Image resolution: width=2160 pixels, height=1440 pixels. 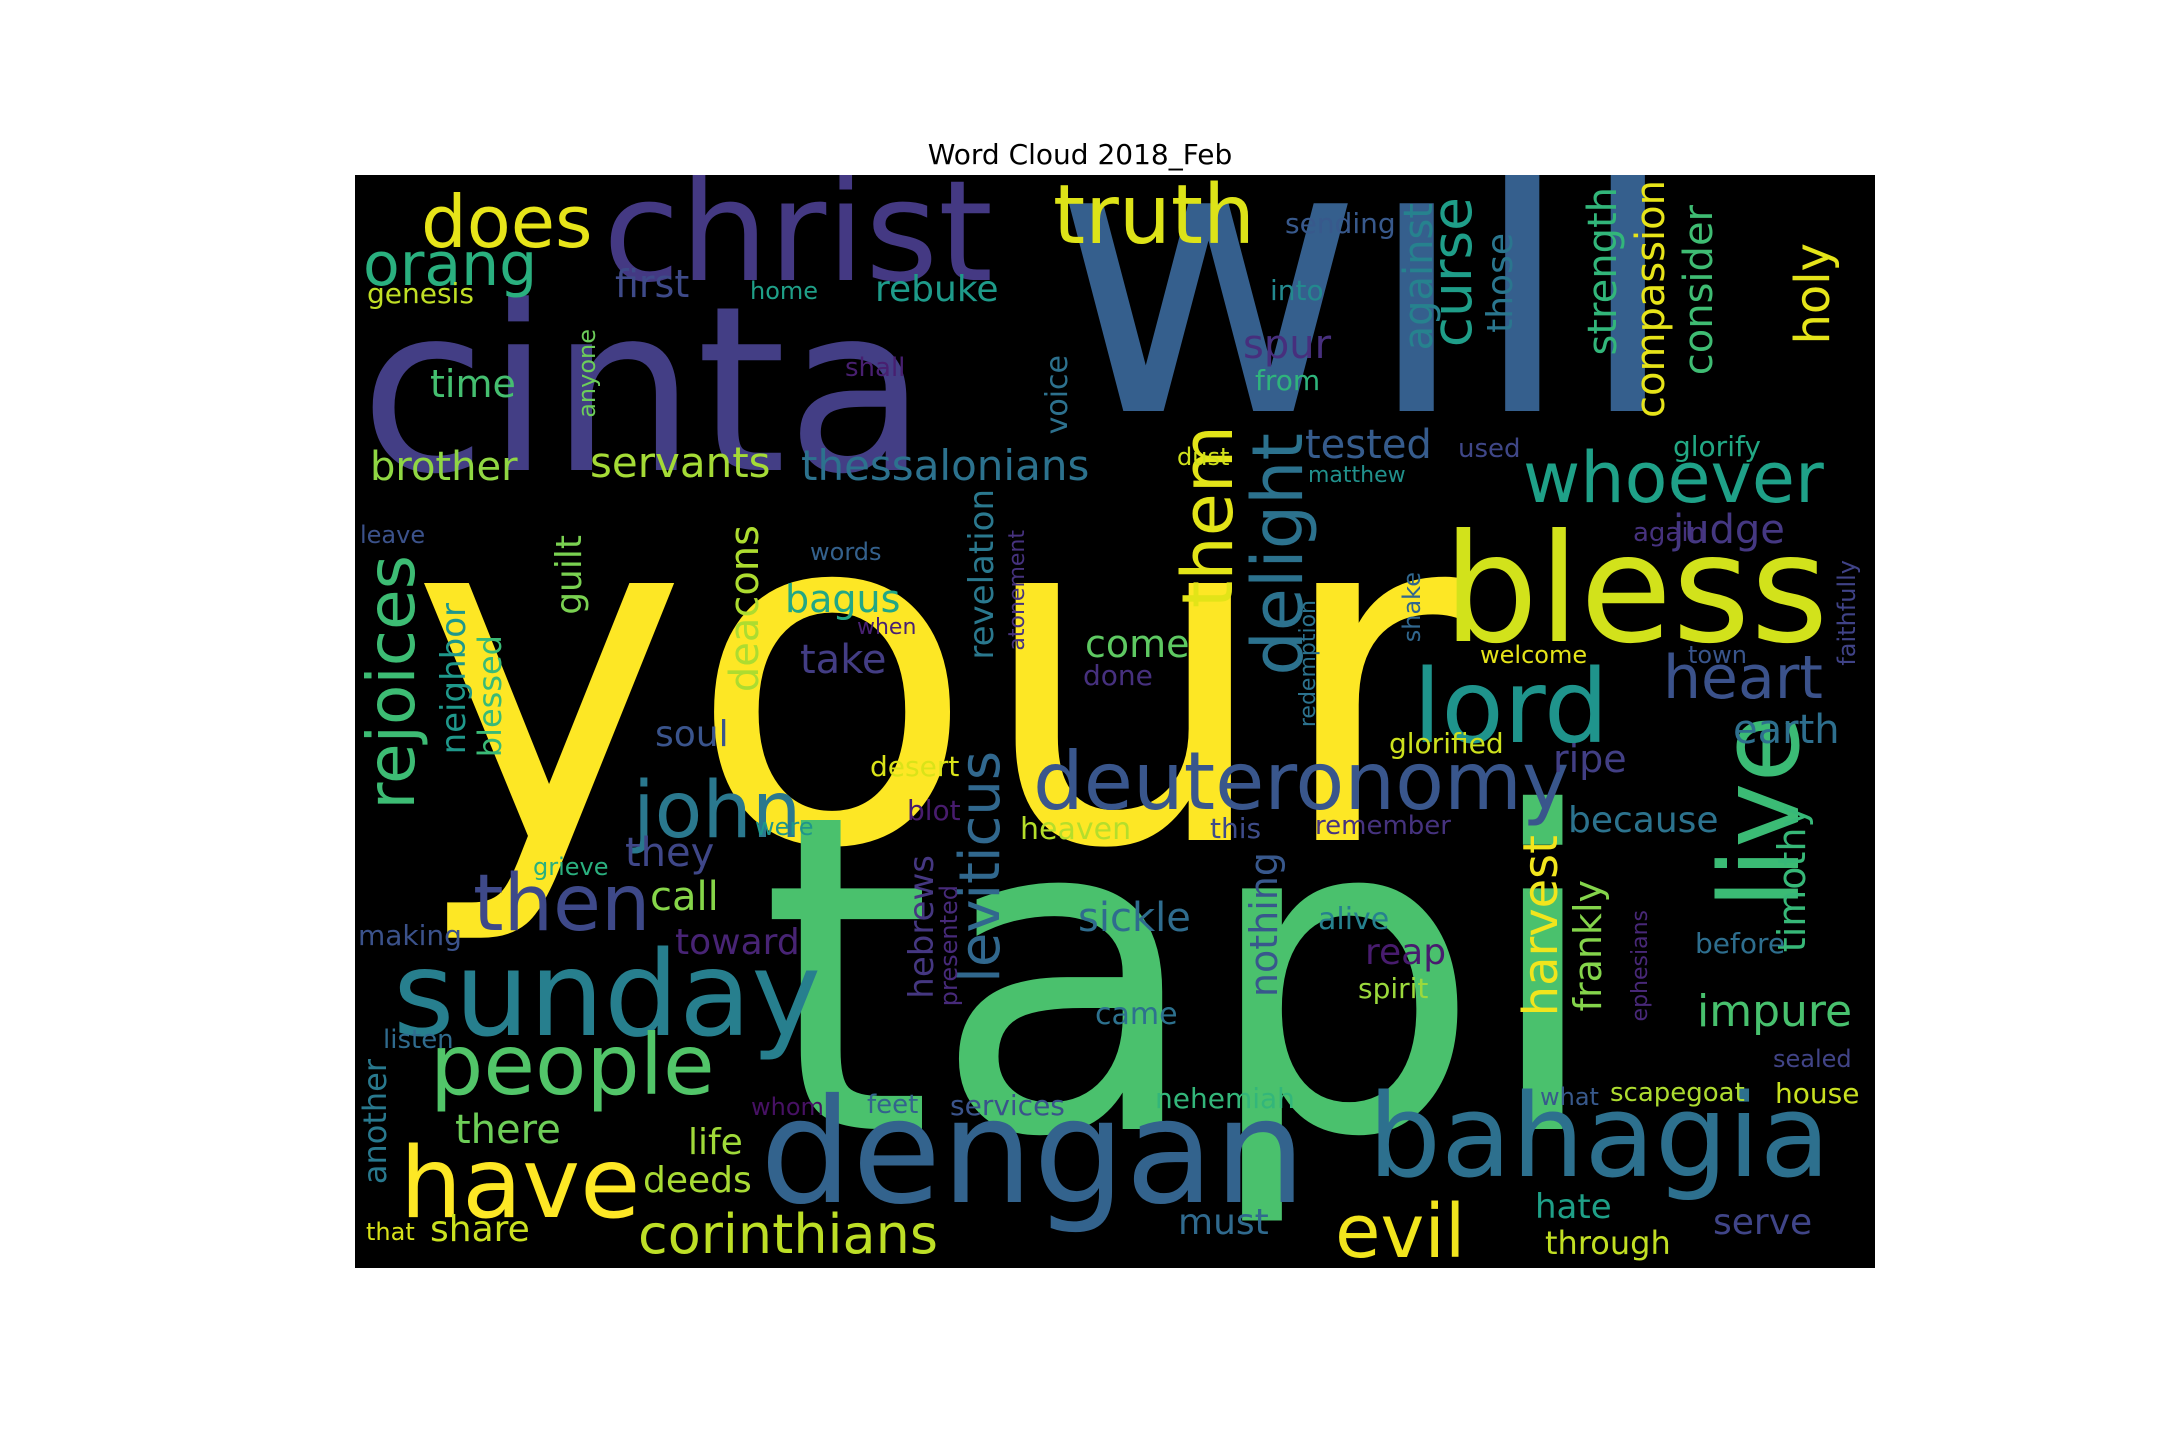 What do you see at coordinates (1357, 475) in the screenshot?
I see `word-matthew: matthew` at bounding box center [1357, 475].